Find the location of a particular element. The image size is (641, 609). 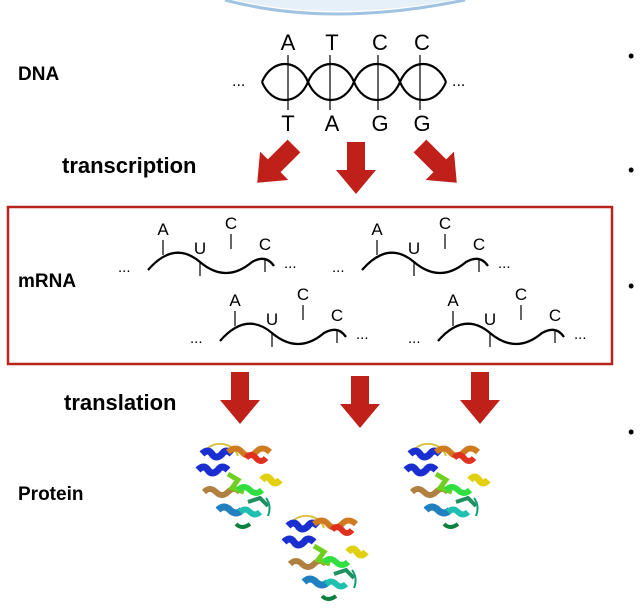

dna-top-base-2: T is located at coordinates (331, 42).